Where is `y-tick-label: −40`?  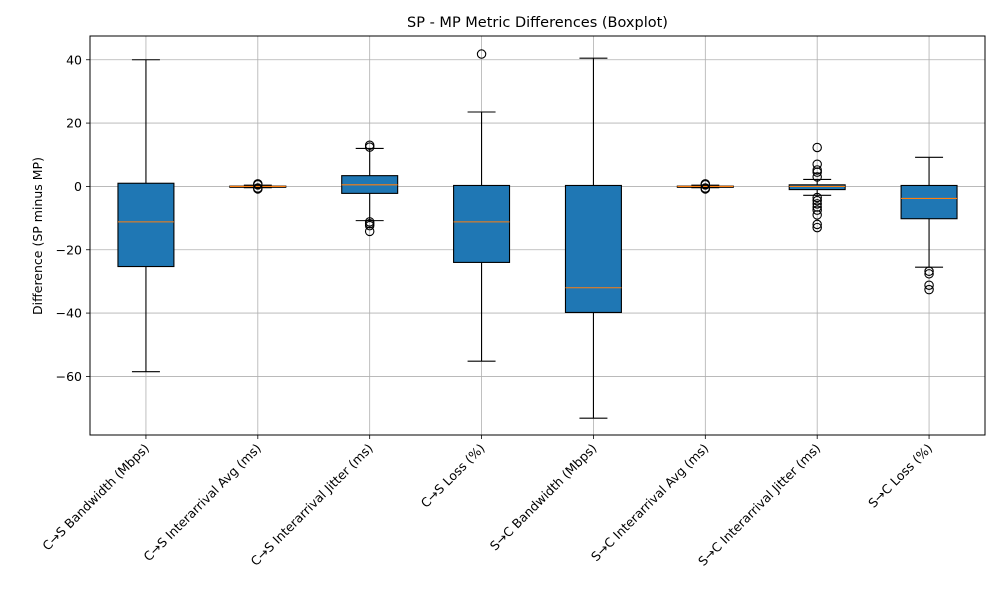 y-tick-label: −40 is located at coordinates (69, 313).